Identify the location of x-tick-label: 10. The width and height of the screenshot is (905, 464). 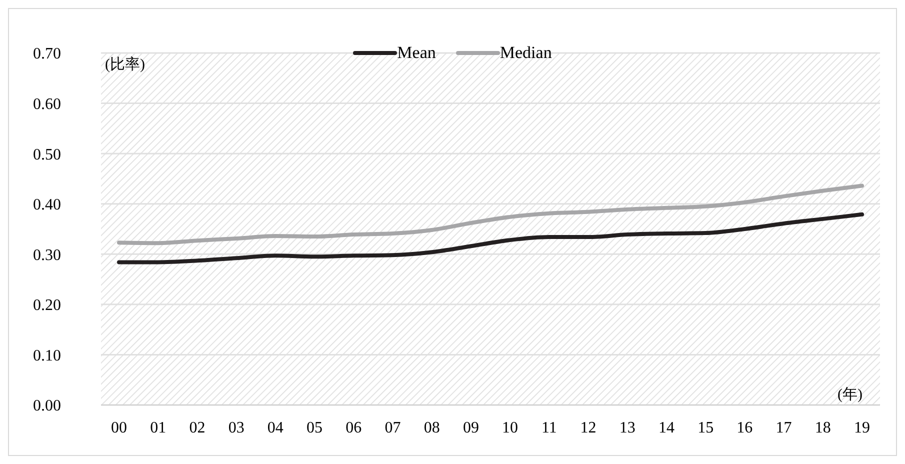
(510, 427).